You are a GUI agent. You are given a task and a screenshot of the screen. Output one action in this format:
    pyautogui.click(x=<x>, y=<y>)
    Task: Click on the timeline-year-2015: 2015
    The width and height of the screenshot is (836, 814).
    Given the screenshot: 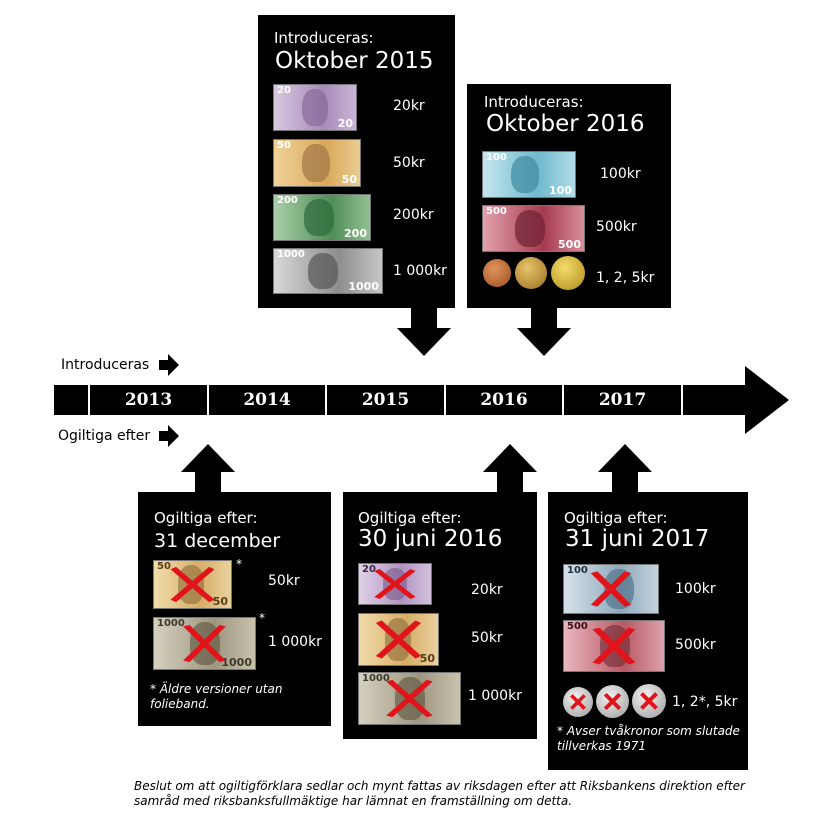 What is the action you would take?
    pyautogui.click(x=385, y=400)
    